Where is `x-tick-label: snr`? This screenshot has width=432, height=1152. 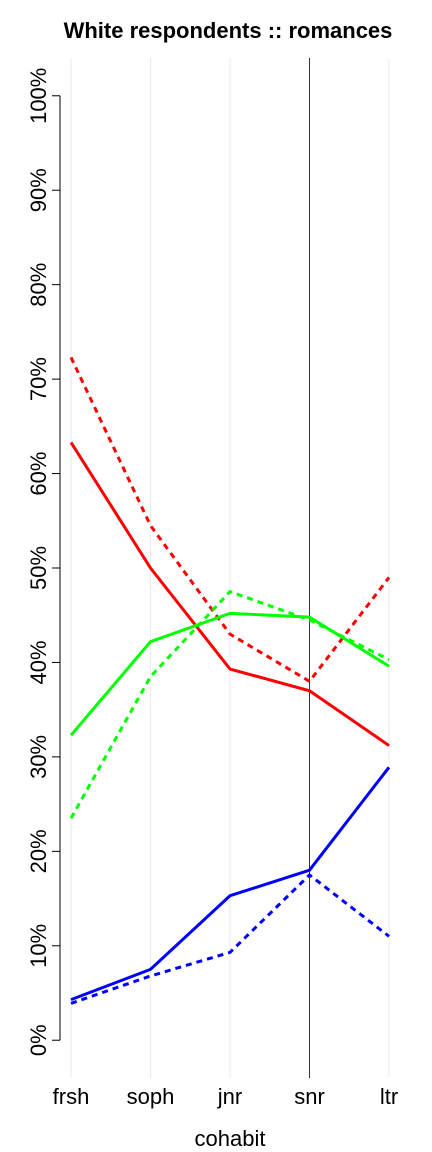 x-tick-label: snr is located at coordinates (309, 1096).